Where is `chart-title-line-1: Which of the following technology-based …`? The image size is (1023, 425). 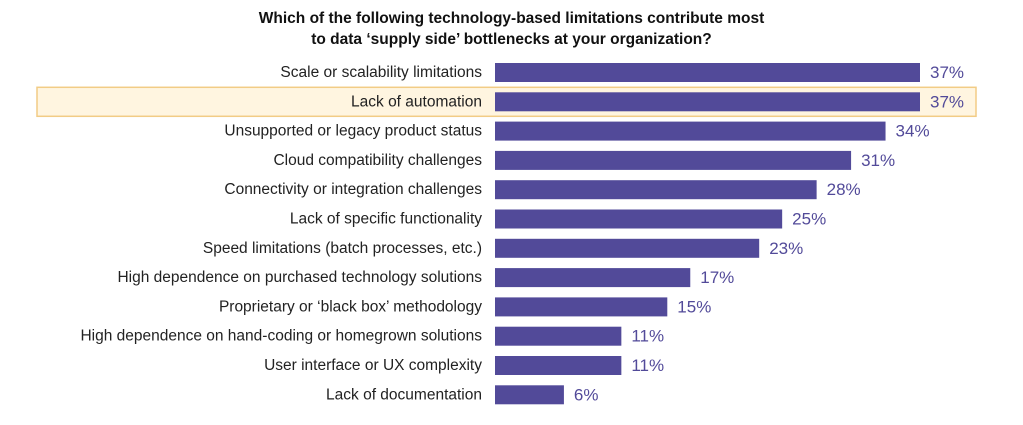 chart-title-line-1: Which of the following technology-based … is located at coordinates (511, 18).